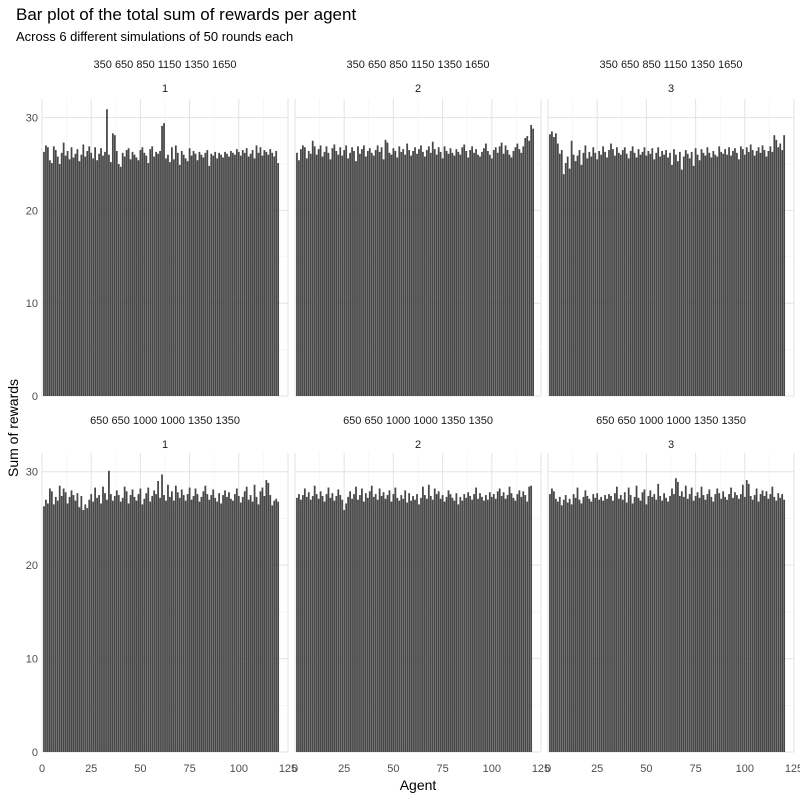  Describe the element at coordinates (165, 89) in the screenshot. I see `facet-col-label: 1` at that location.